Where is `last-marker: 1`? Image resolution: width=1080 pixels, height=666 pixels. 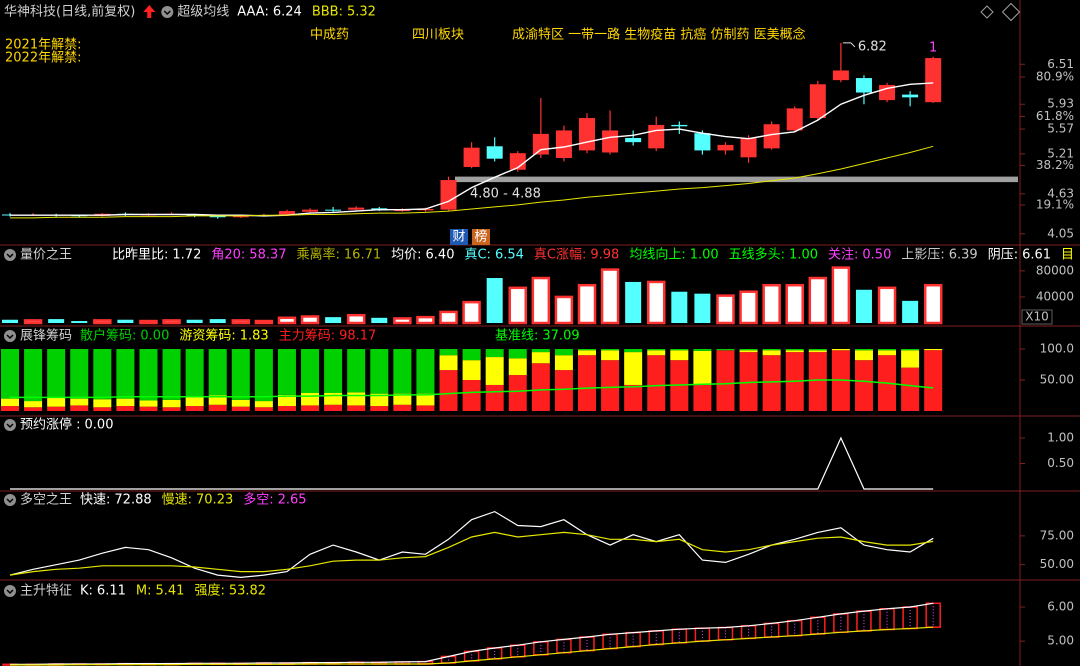
last-marker: 1 is located at coordinates (933, 48).